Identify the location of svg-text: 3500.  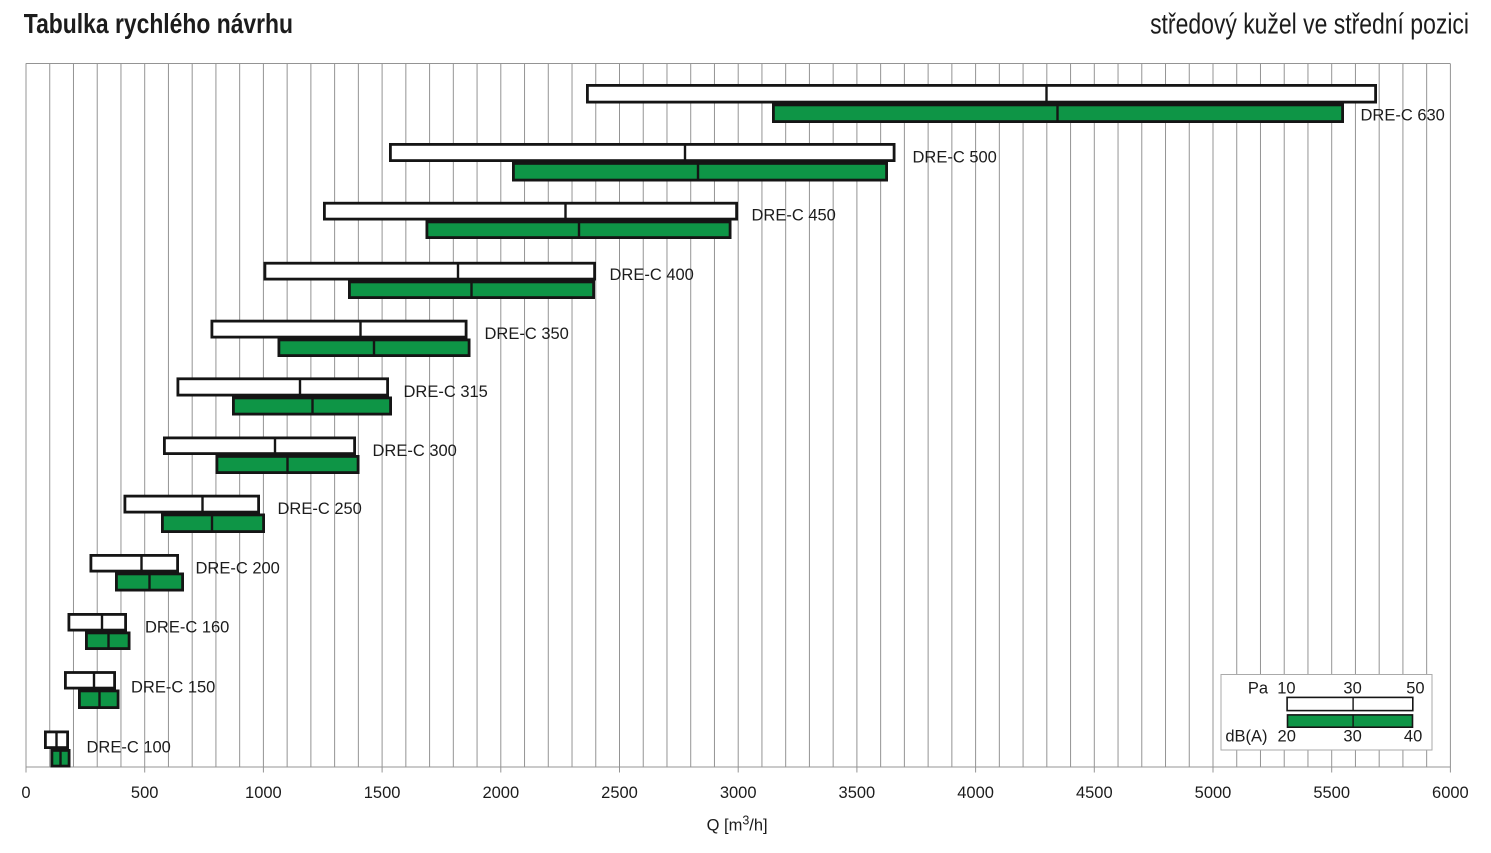
(857, 793).